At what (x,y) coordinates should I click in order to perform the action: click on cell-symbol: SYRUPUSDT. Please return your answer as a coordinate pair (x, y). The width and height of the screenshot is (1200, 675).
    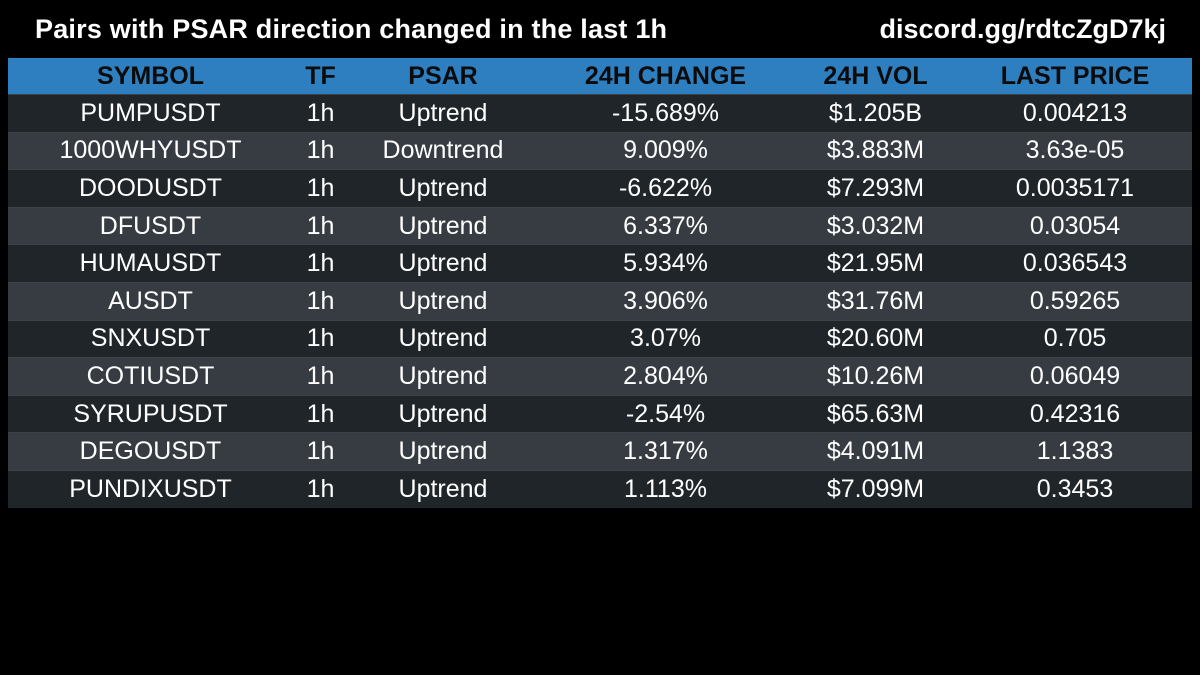
    Looking at the image, I should click on (150, 413).